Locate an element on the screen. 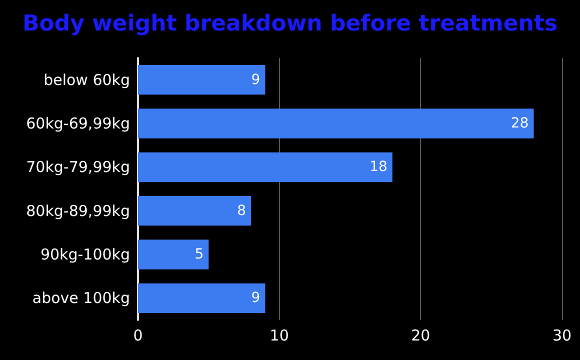  x-tick-label: 30 is located at coordinates (562, 335).